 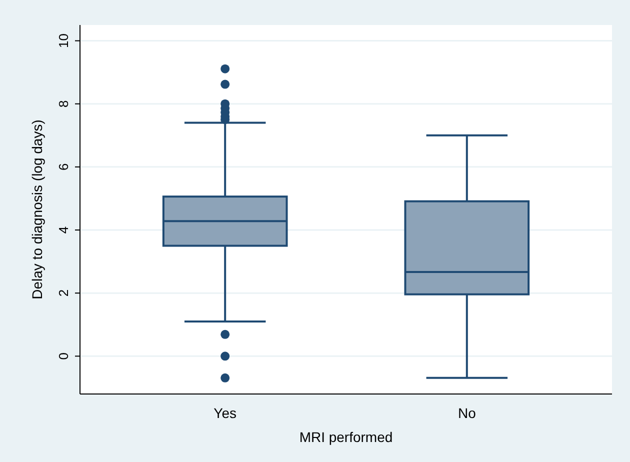 What do you see at coordinates (63, 230) in the screenshot?
I see `y-tick-label: 4` at bounding box center [63, 230].